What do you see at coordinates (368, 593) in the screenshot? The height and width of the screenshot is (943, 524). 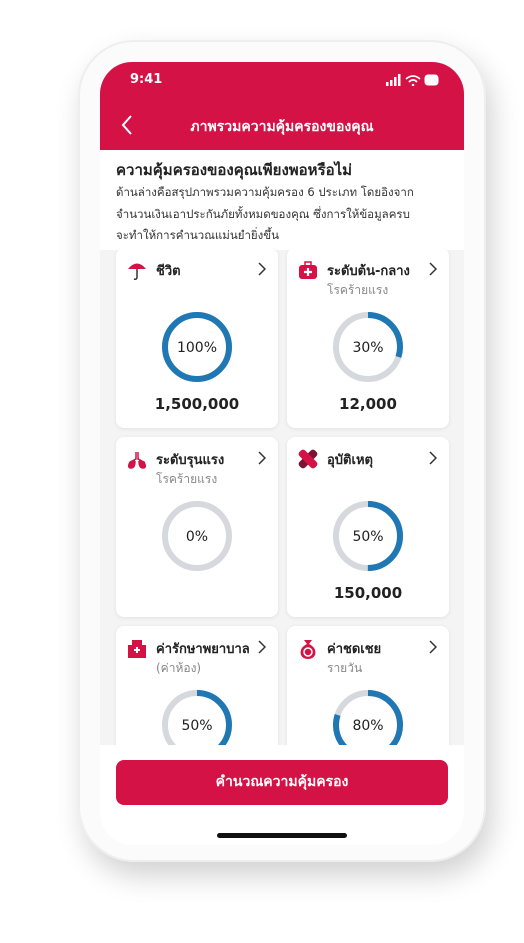 I see `card-amount: 150,000` at bounding box center [368, 593].